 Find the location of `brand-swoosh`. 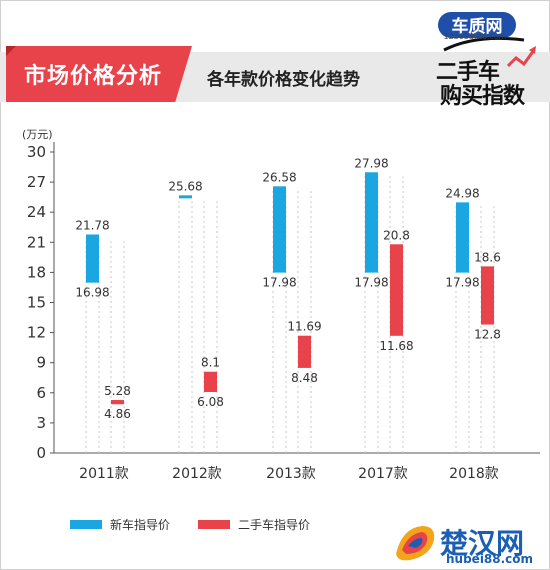

brand-swoosh is located at coordinates (484, 44).